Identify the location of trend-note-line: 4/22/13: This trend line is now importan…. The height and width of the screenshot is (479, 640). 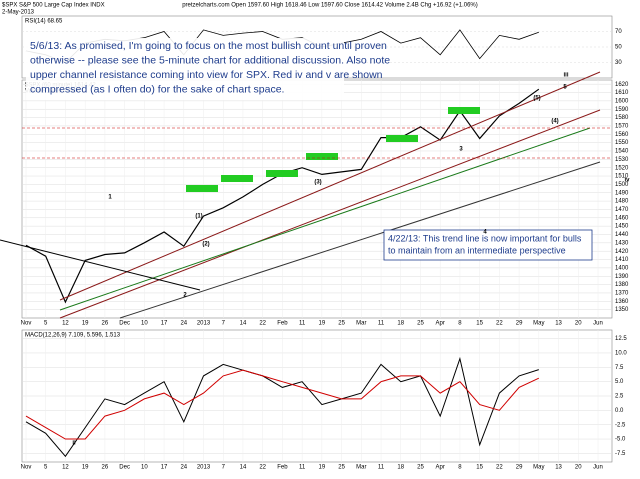
(485, 238).